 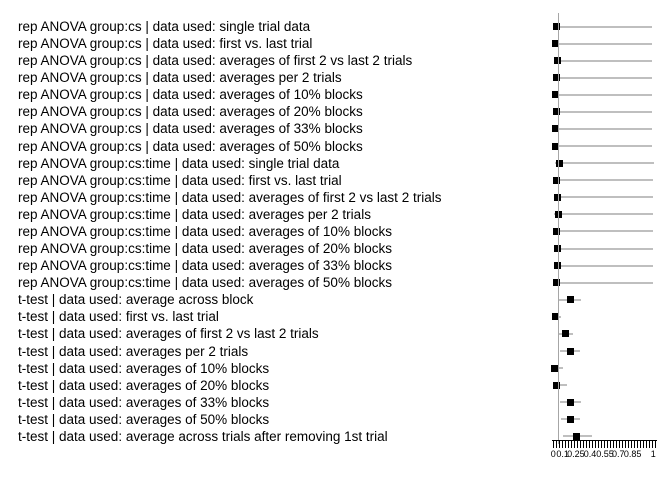 I want to click on x-axis-tick-label: 0.85, so click(x=632, y=454).